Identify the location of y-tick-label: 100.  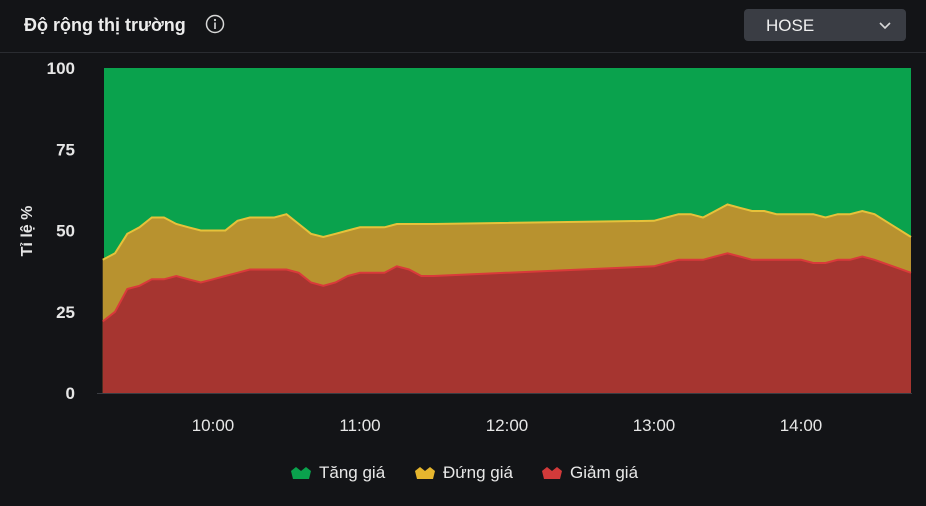
(61, 68).